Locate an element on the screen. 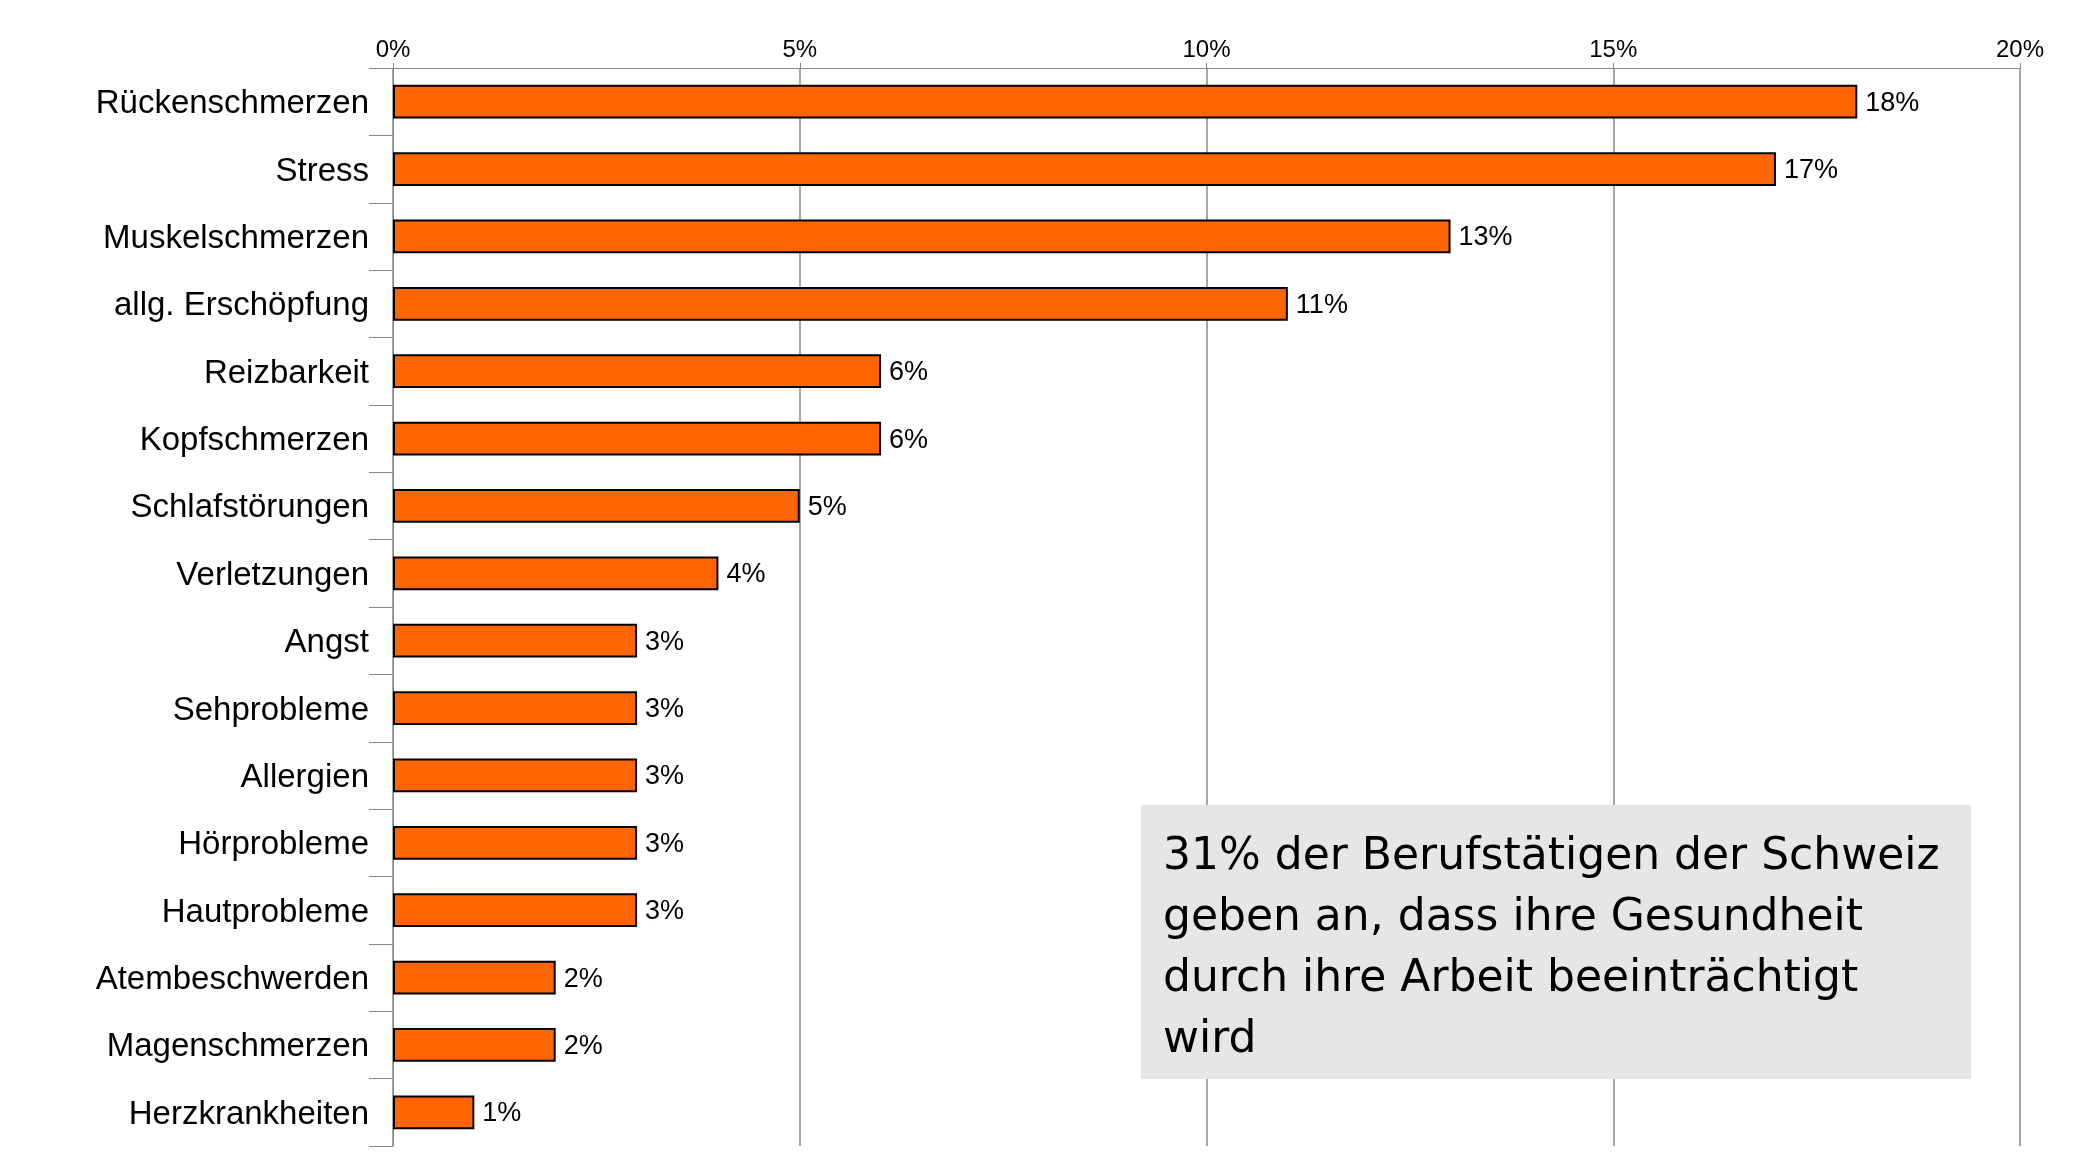 This screenshot has height=1164, width=2083. y-tick-label: allg. Erschöpfung is located at coordinates (241, 304).